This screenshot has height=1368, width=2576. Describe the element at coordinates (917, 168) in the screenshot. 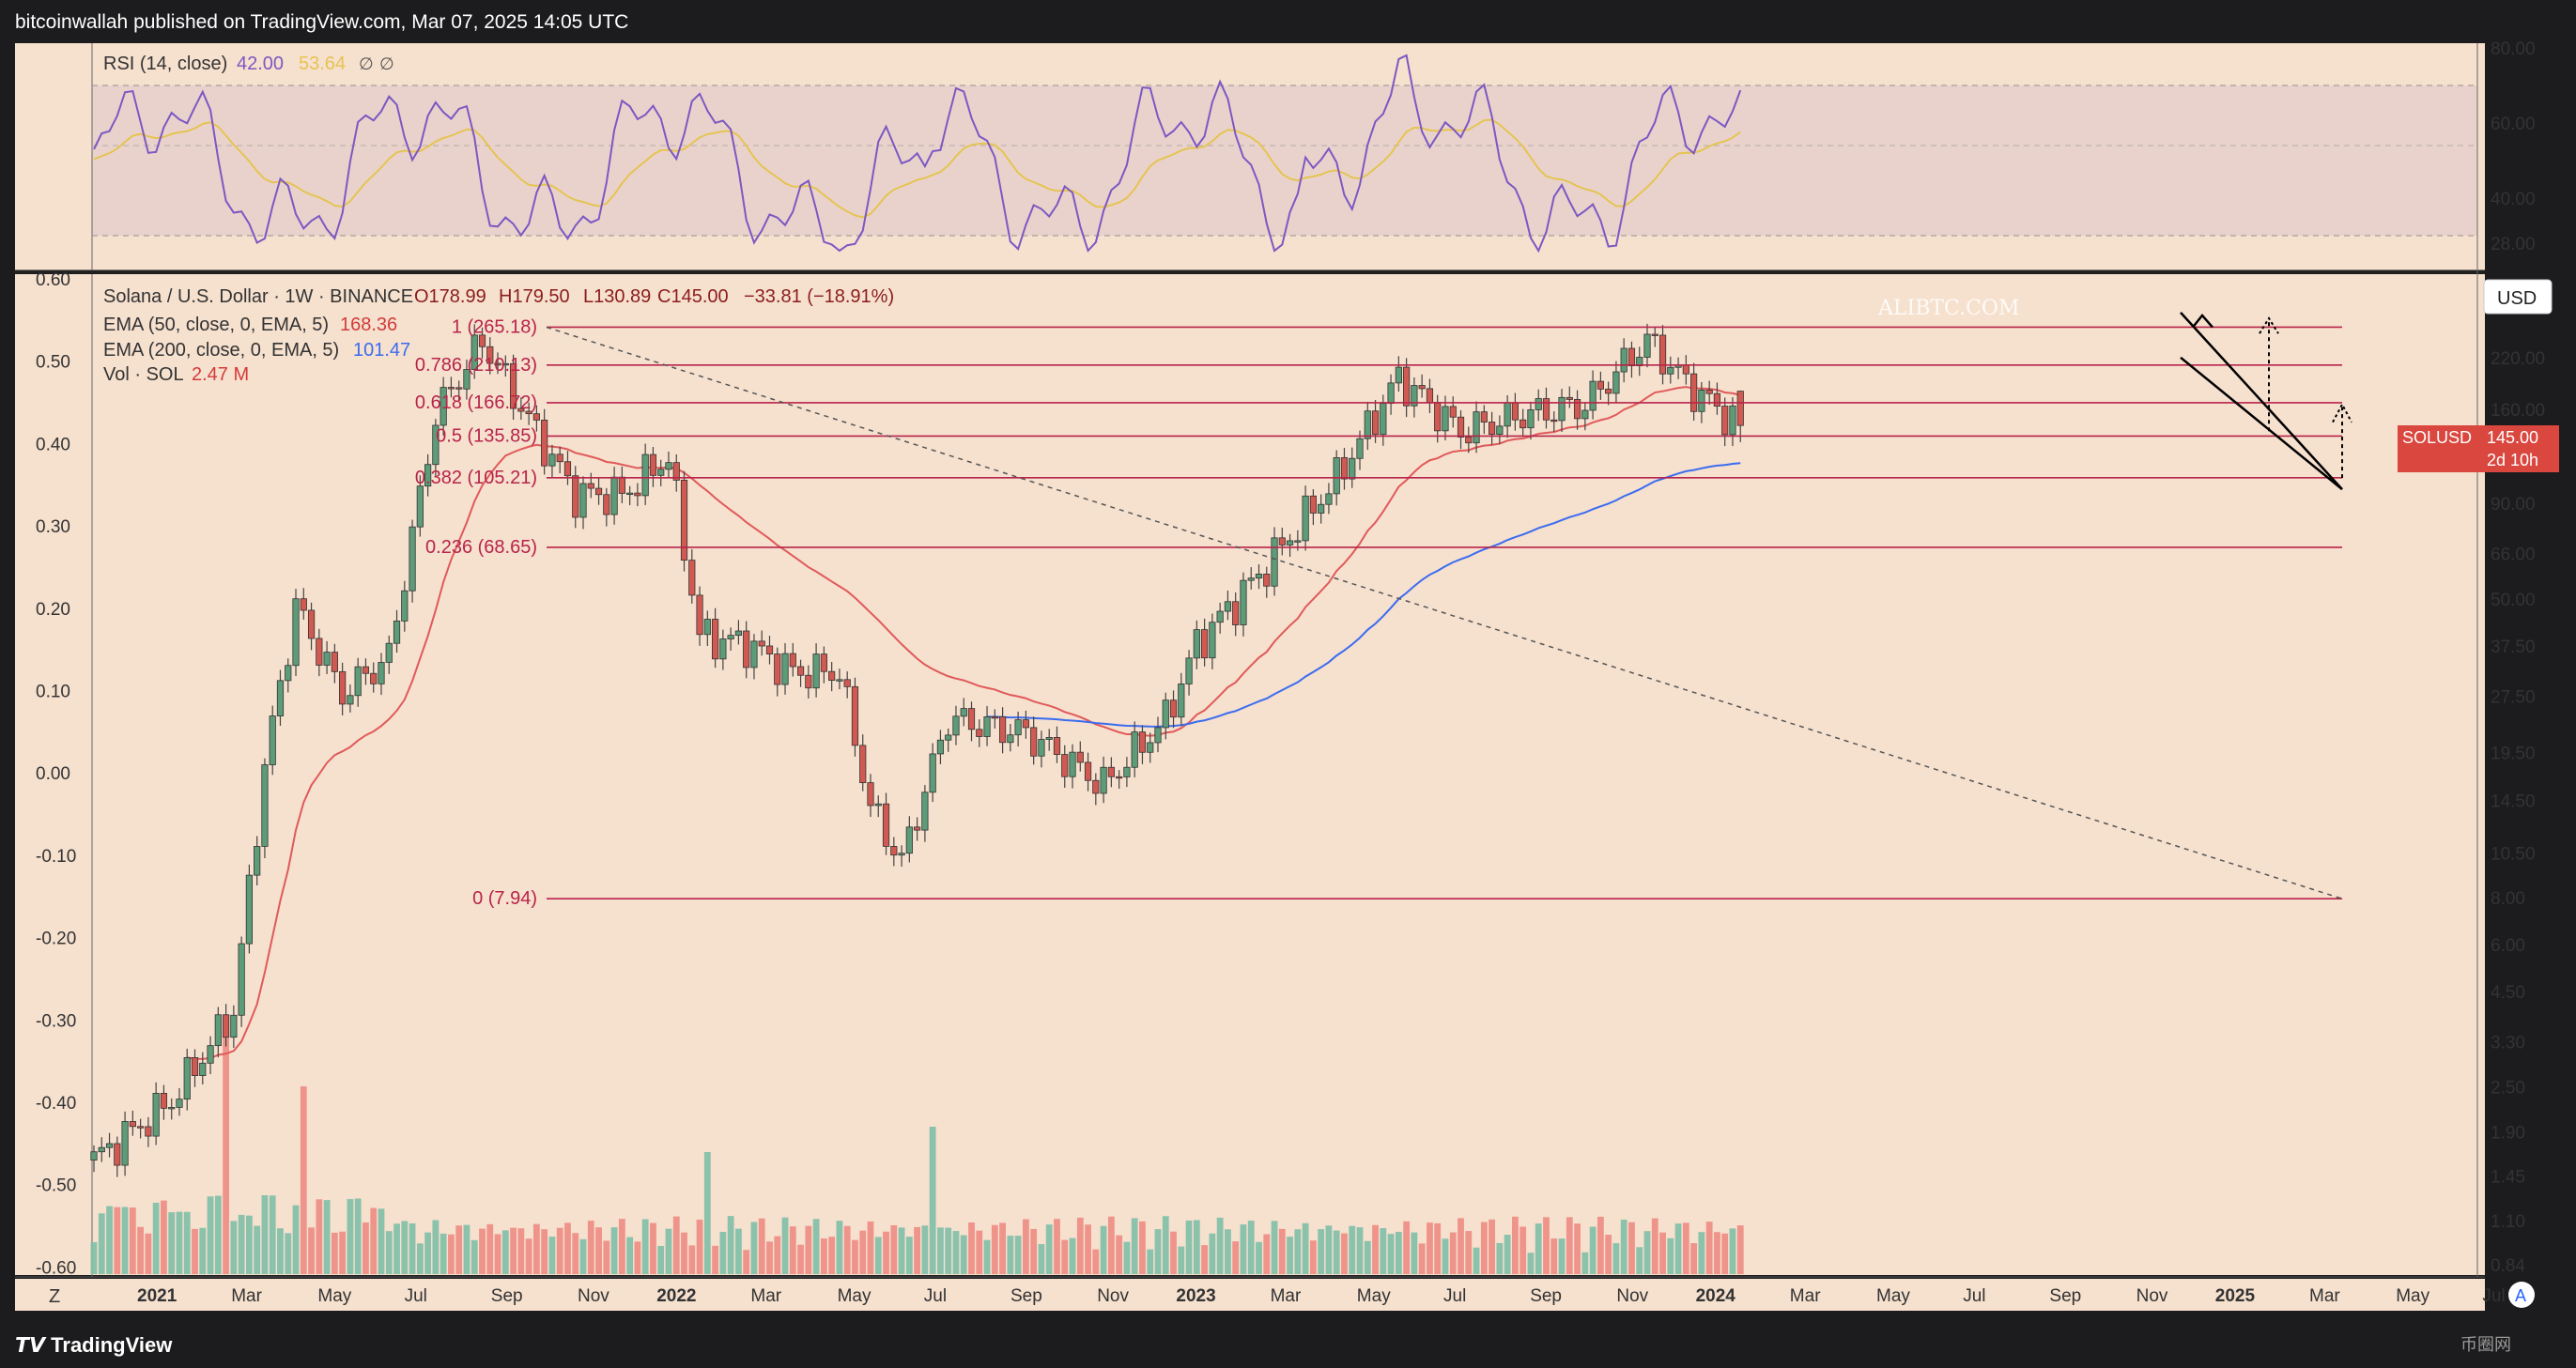

I see `rsi-ma-line` at that location.